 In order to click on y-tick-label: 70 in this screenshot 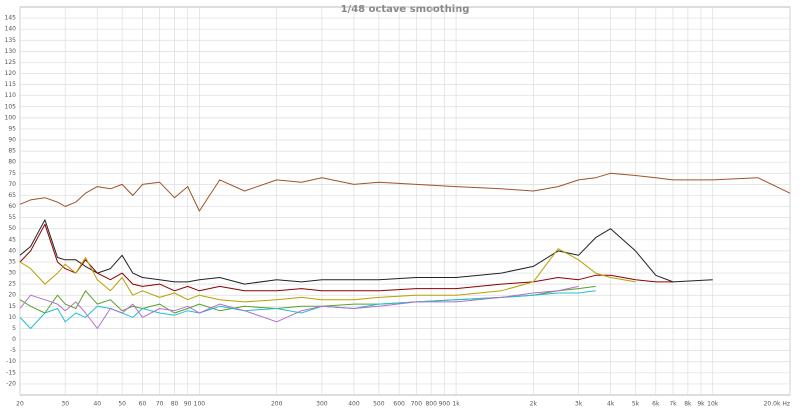, I will do `click(12, 184)`.